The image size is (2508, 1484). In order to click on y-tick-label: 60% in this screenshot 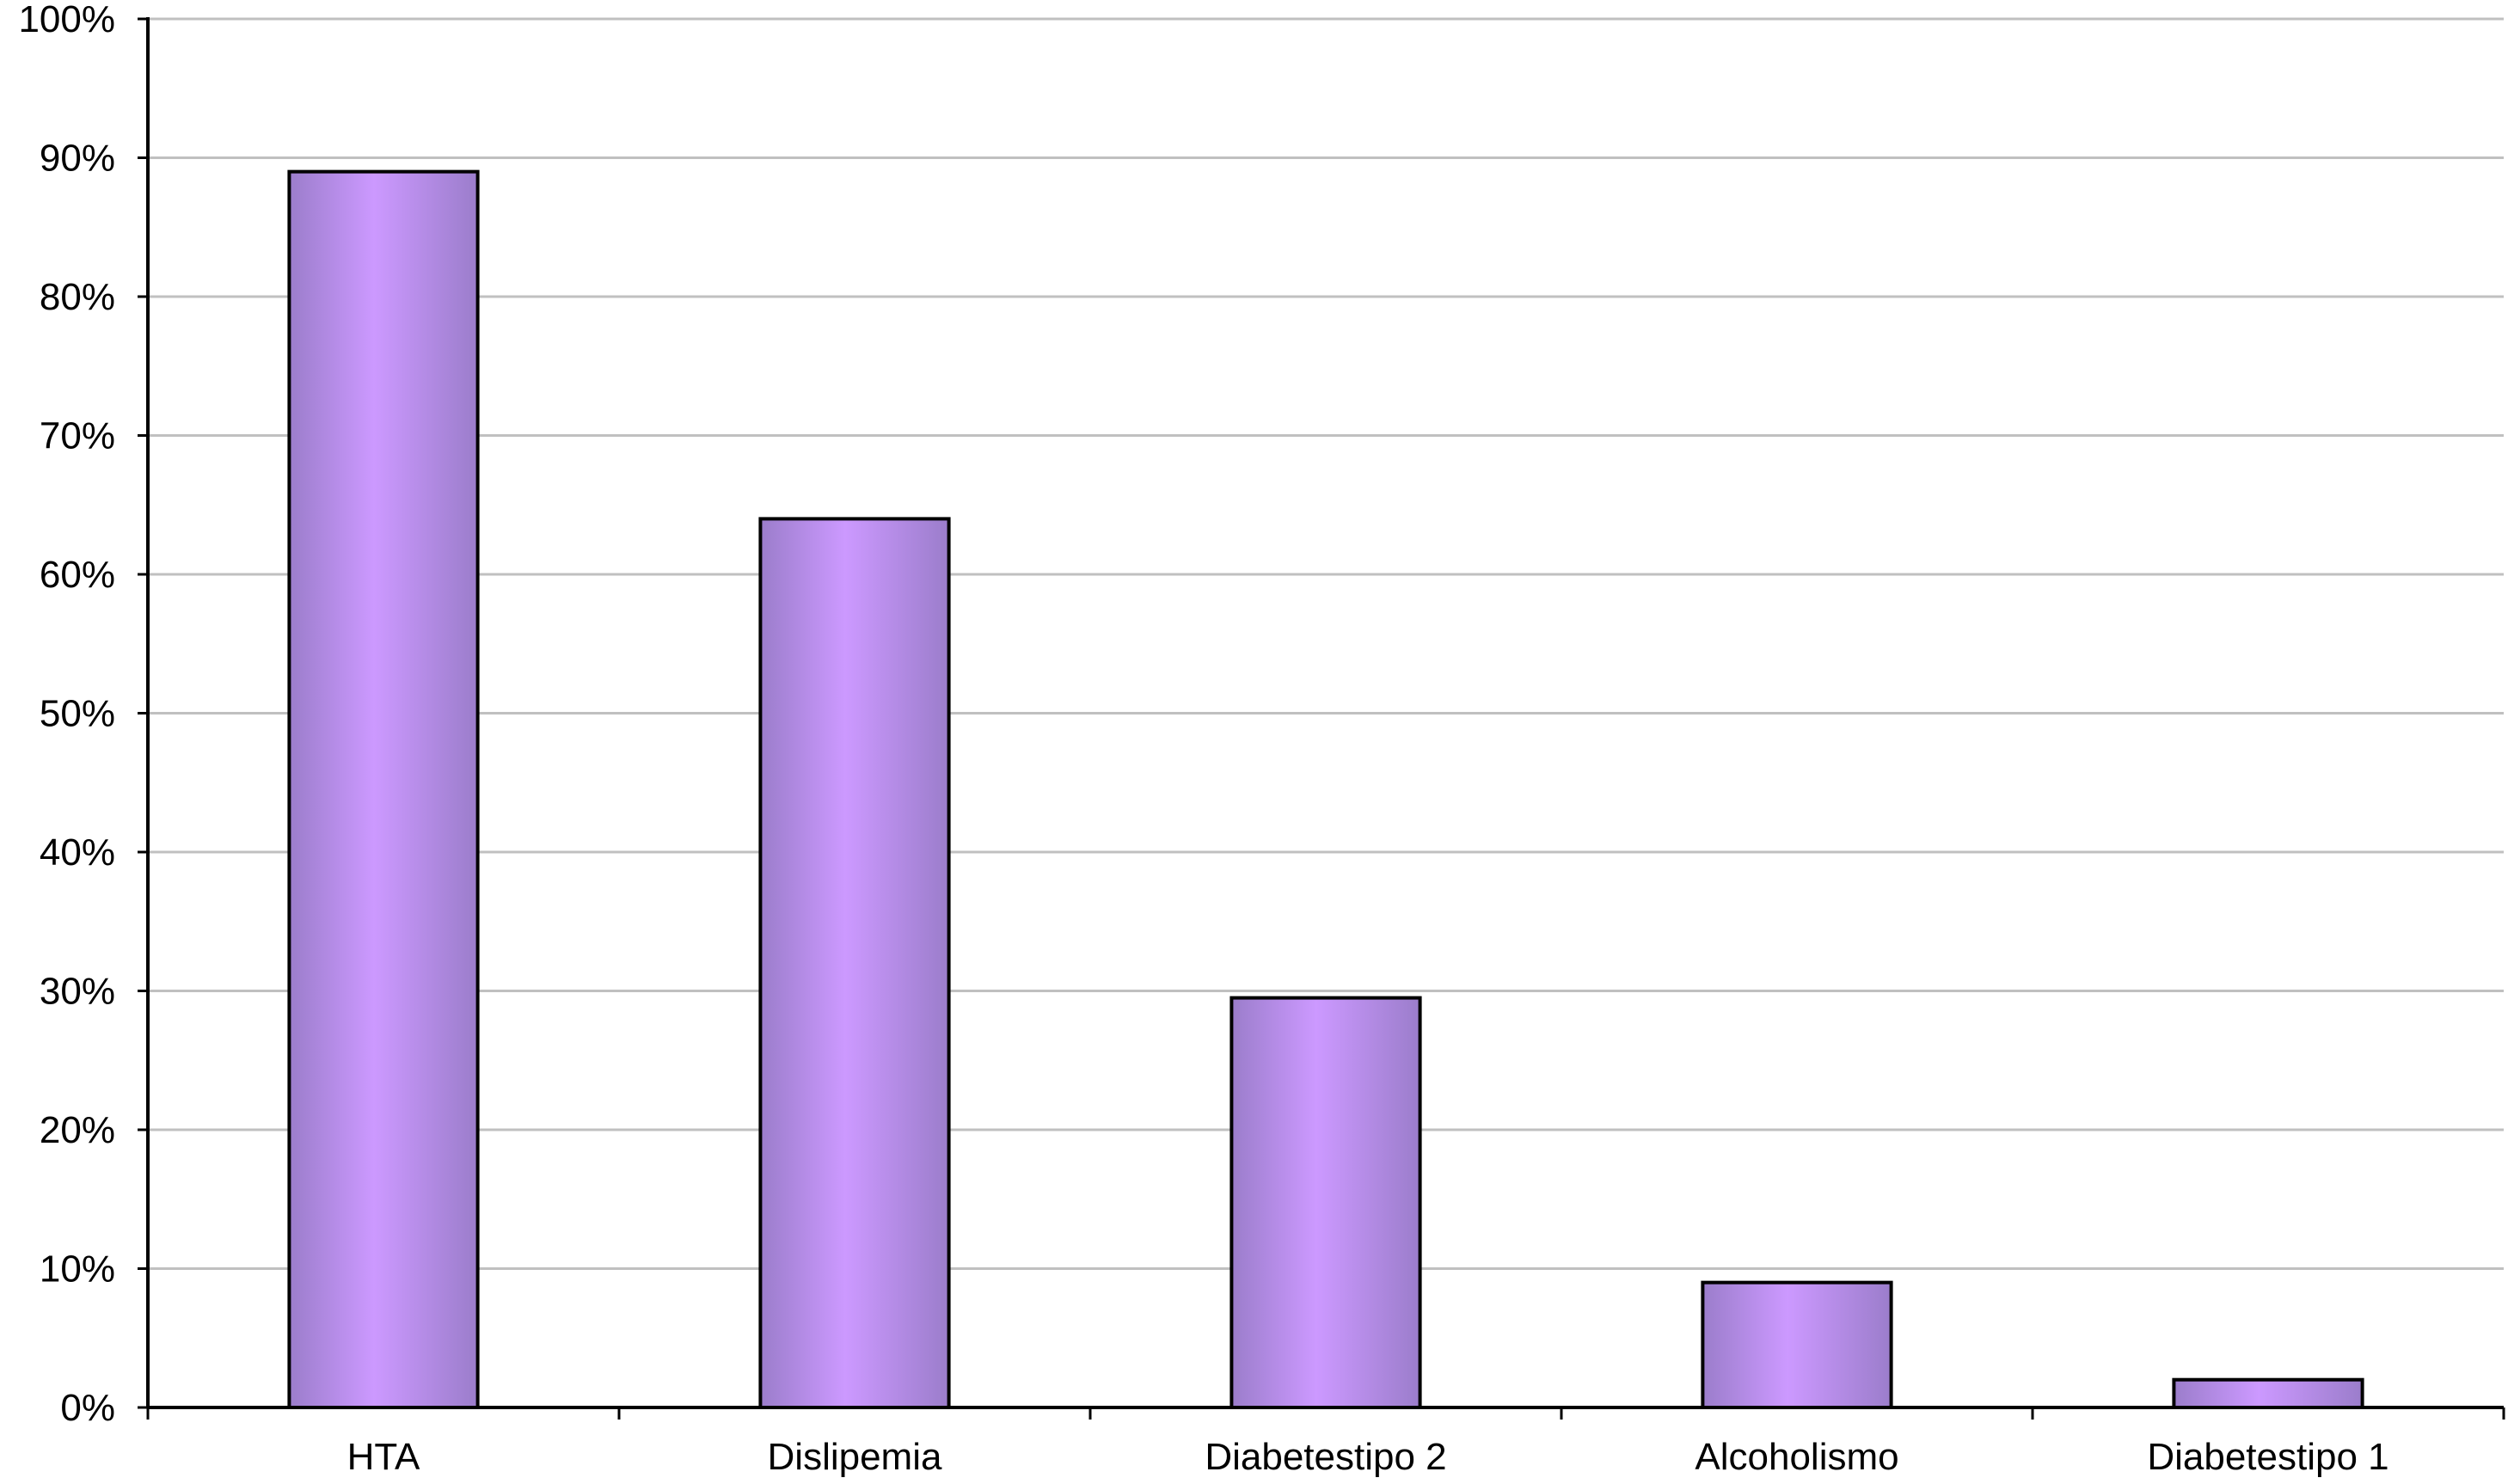, I will do `click(77, 575)`.